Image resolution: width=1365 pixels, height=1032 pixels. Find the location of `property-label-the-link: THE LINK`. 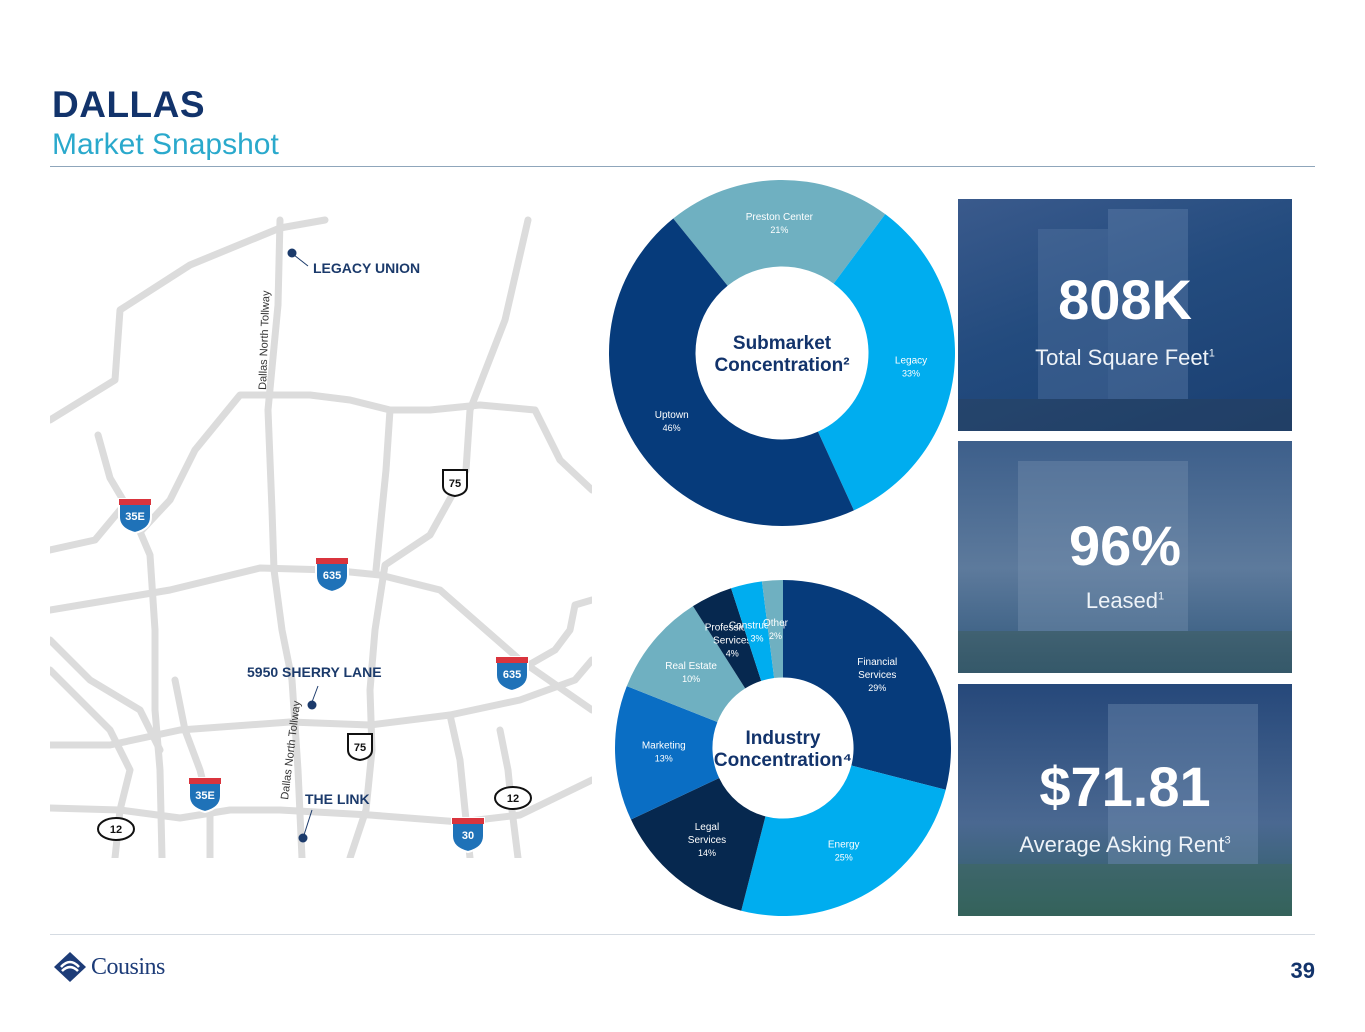

property-label-the-link: THE LINK is located at coordinates (337, 799).